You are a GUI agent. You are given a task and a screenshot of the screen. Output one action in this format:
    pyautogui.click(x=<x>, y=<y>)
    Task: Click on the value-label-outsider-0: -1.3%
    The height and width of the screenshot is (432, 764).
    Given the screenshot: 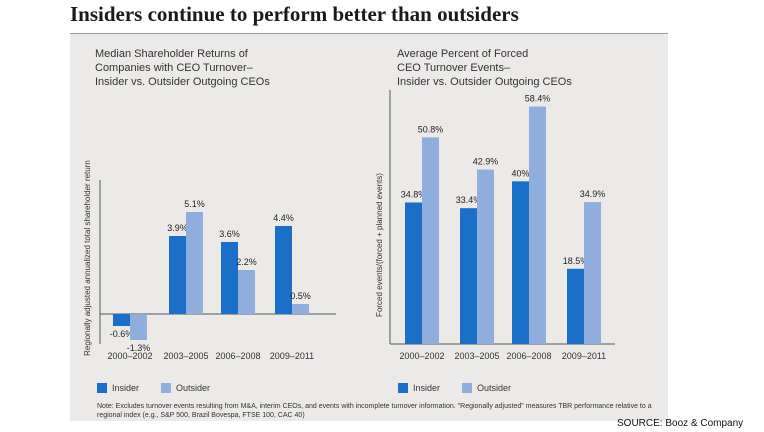 What is the action you would take?
    pyautogui.click(x=139, y=348)
    